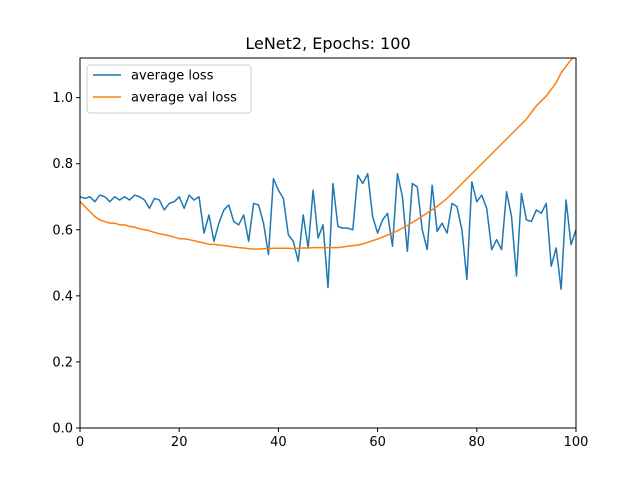  I want to click on legend-label: average loss, so click(172, 76).